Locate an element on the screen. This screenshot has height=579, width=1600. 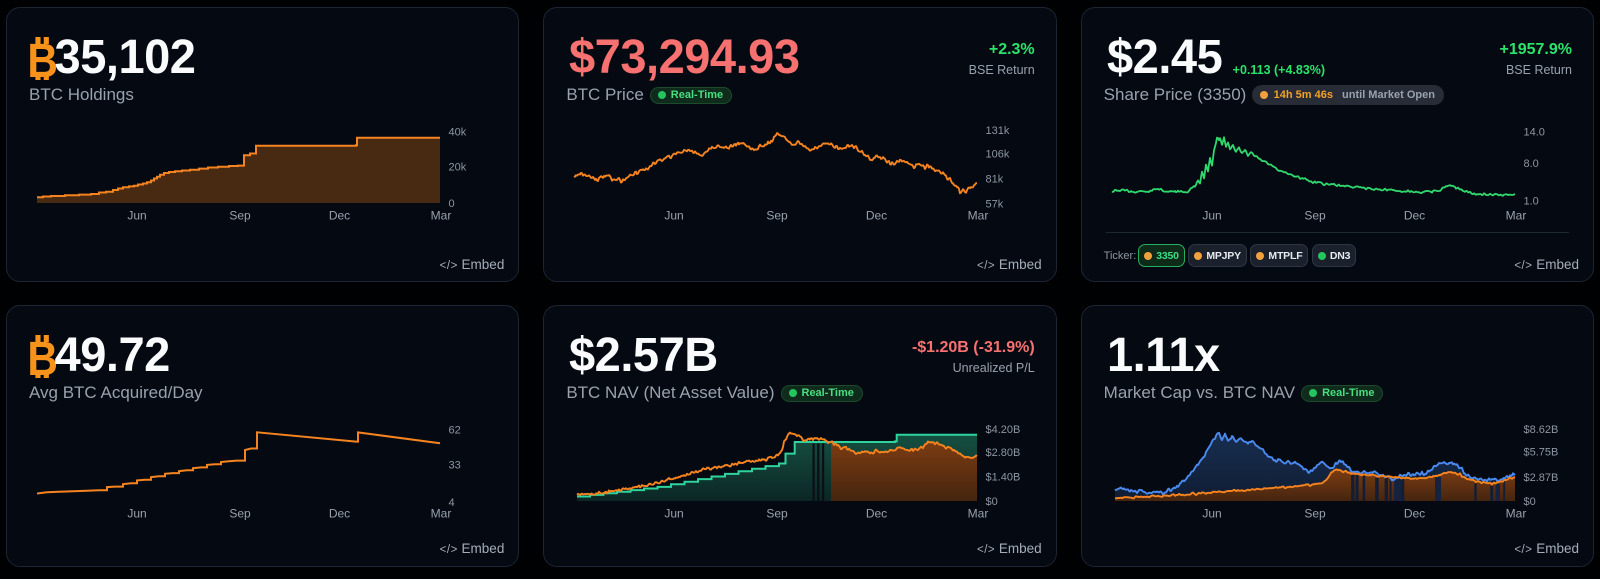
svg-text: $8.62B is located at coordinates (1540, 430).